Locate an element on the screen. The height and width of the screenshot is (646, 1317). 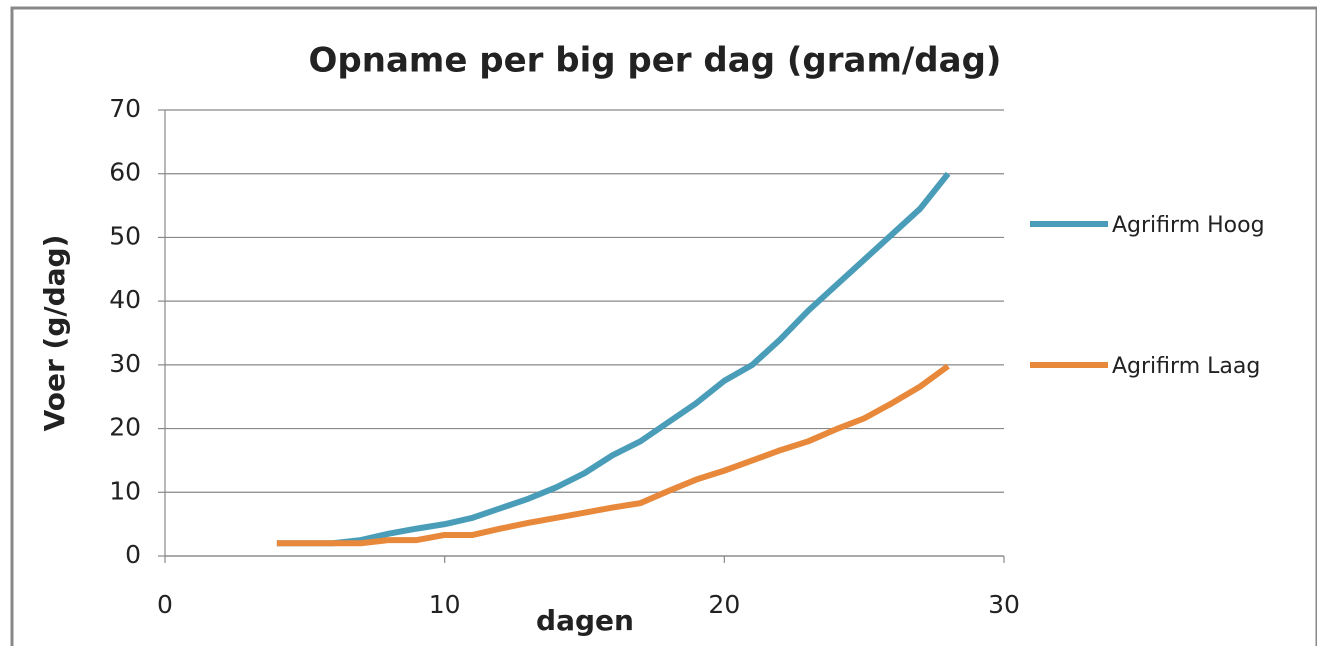
series-line is located at coordinates (613, 455).